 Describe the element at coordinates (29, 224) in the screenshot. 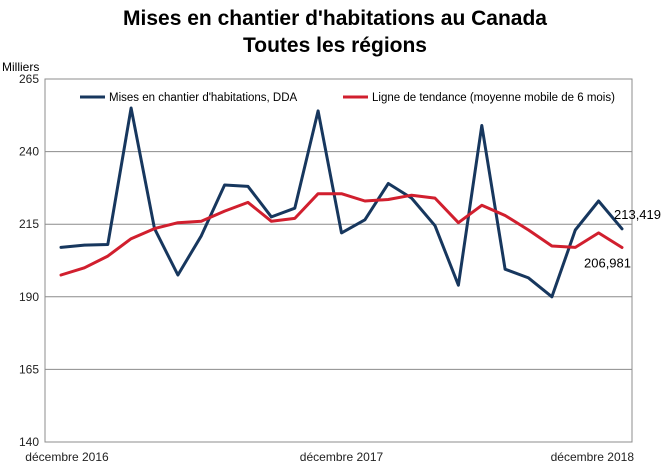

I see `y-tick-label: 215` at that location.